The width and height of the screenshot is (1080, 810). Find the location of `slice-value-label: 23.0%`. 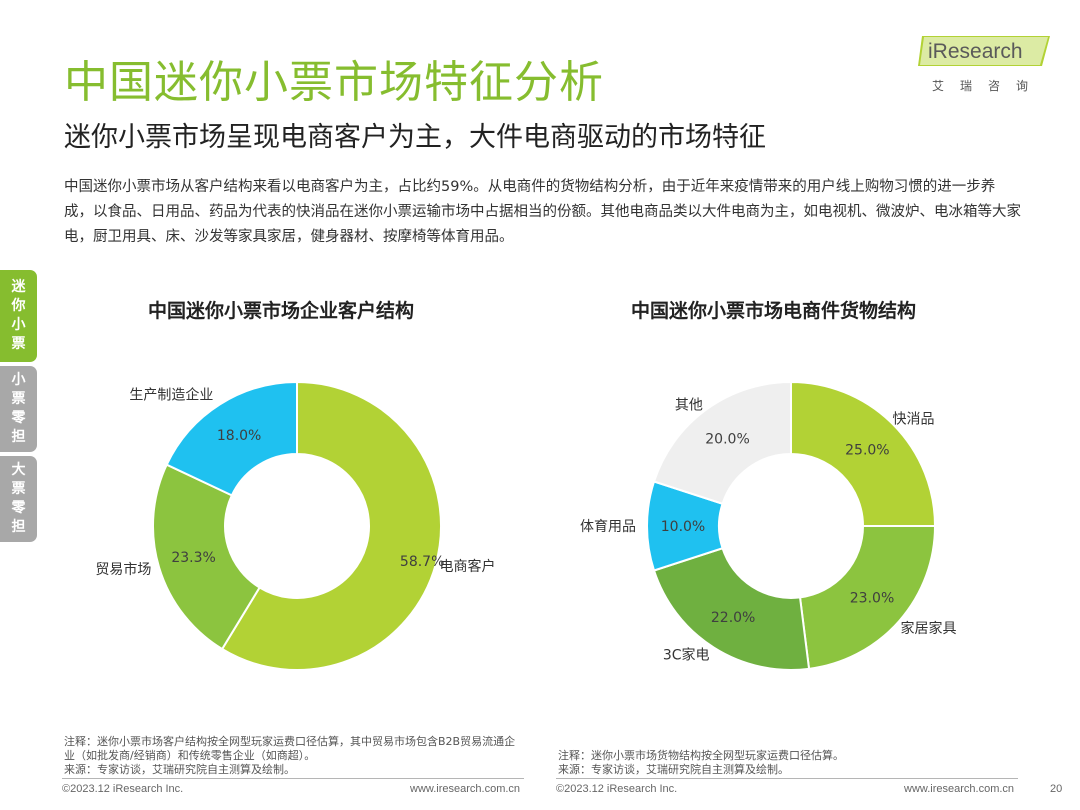

slice-value-label: 23.0% is located at coordinates (872, 598).